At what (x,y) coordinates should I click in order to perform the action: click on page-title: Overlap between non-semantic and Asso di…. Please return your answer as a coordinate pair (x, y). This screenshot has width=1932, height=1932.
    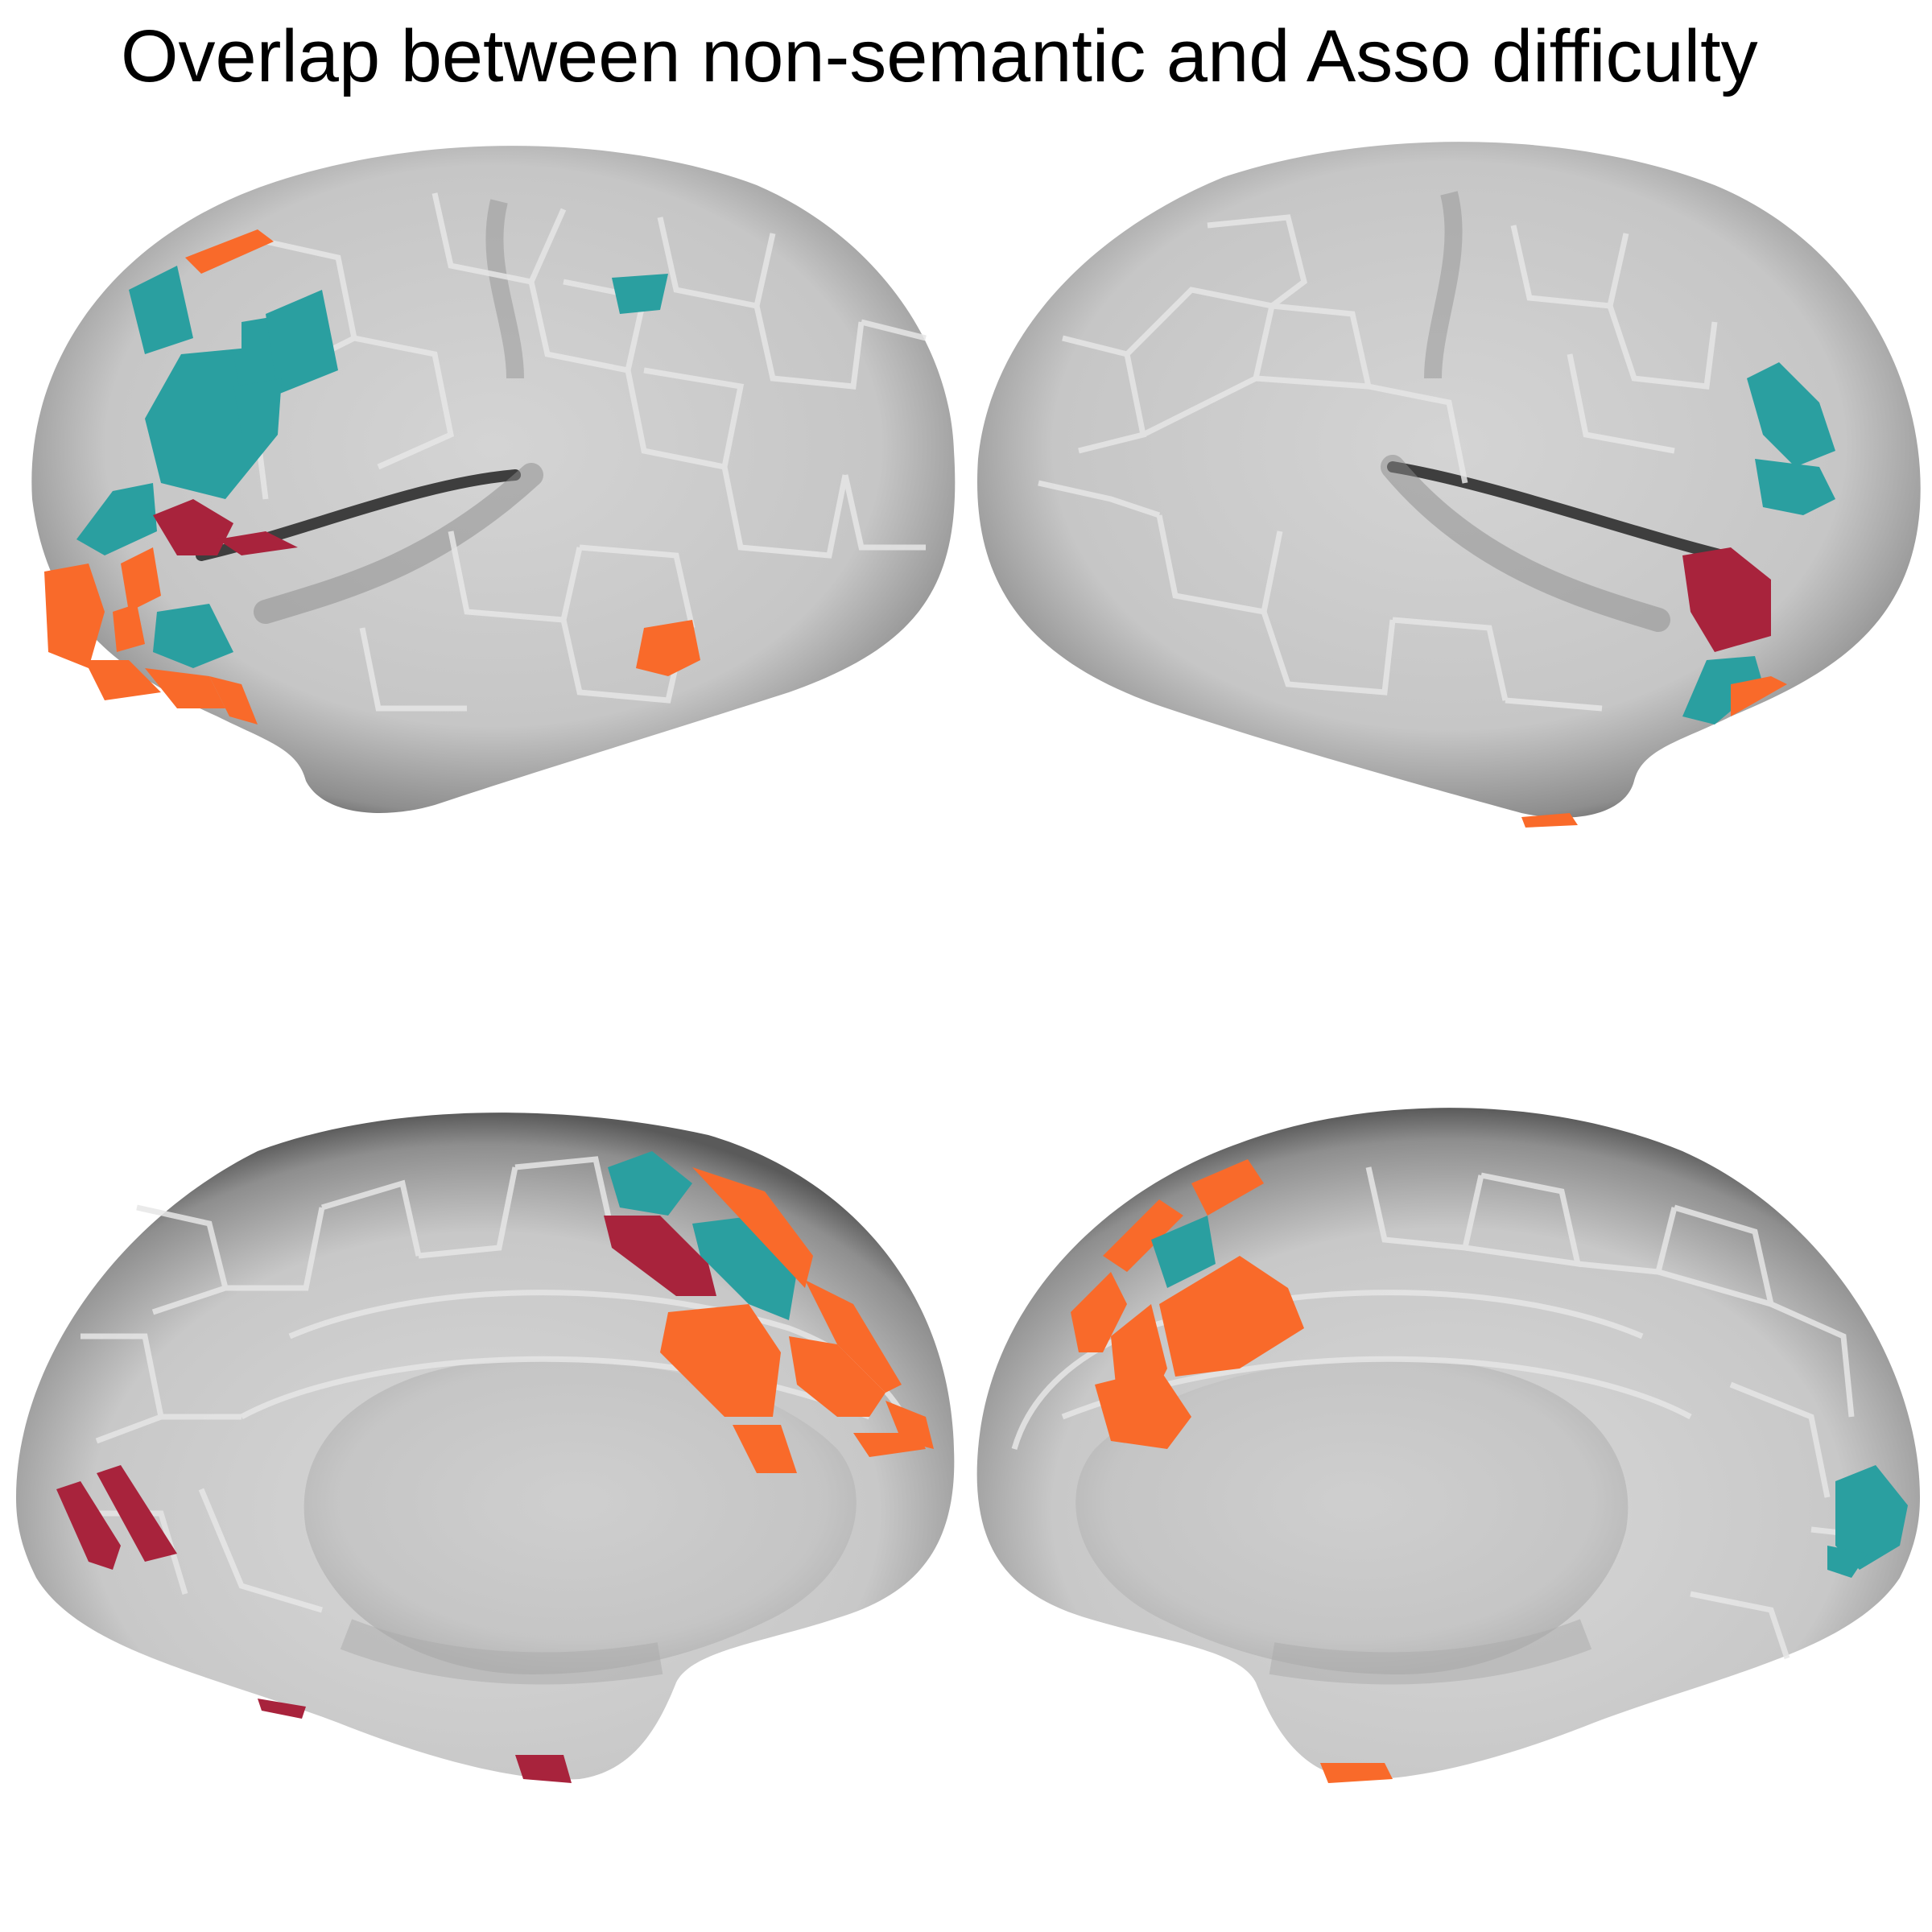
    Looking at the image, I should click on (939, 56).